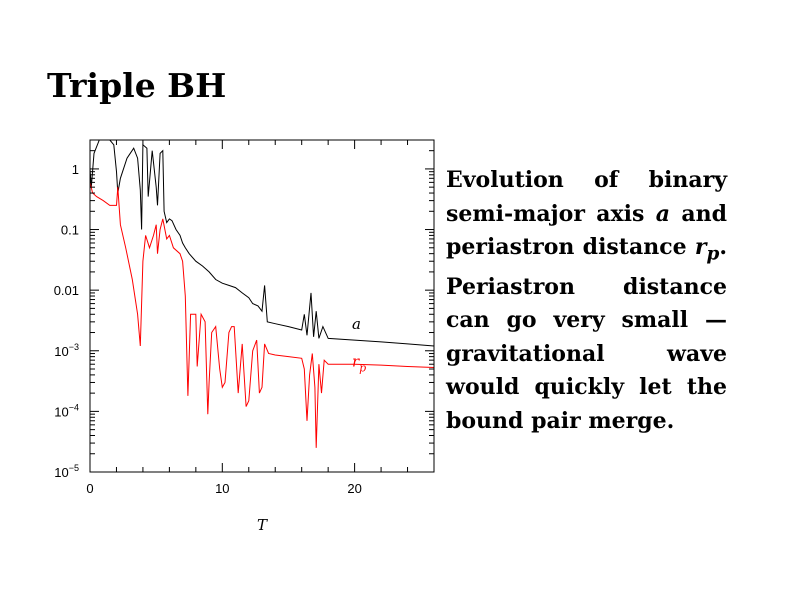 The image size is (800, 600). Describe the element at coordinates (66, 290) in the screenshot. I see `y-tick-label: 0.01` at that location.